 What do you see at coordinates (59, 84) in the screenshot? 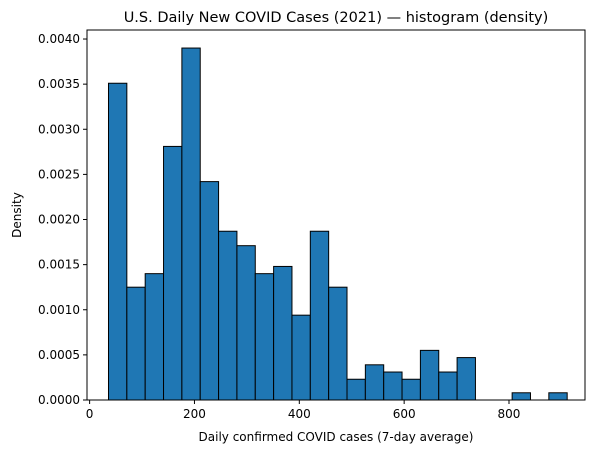
I see `y-tick-label: 0.0035` at bounding box center [59, 84].